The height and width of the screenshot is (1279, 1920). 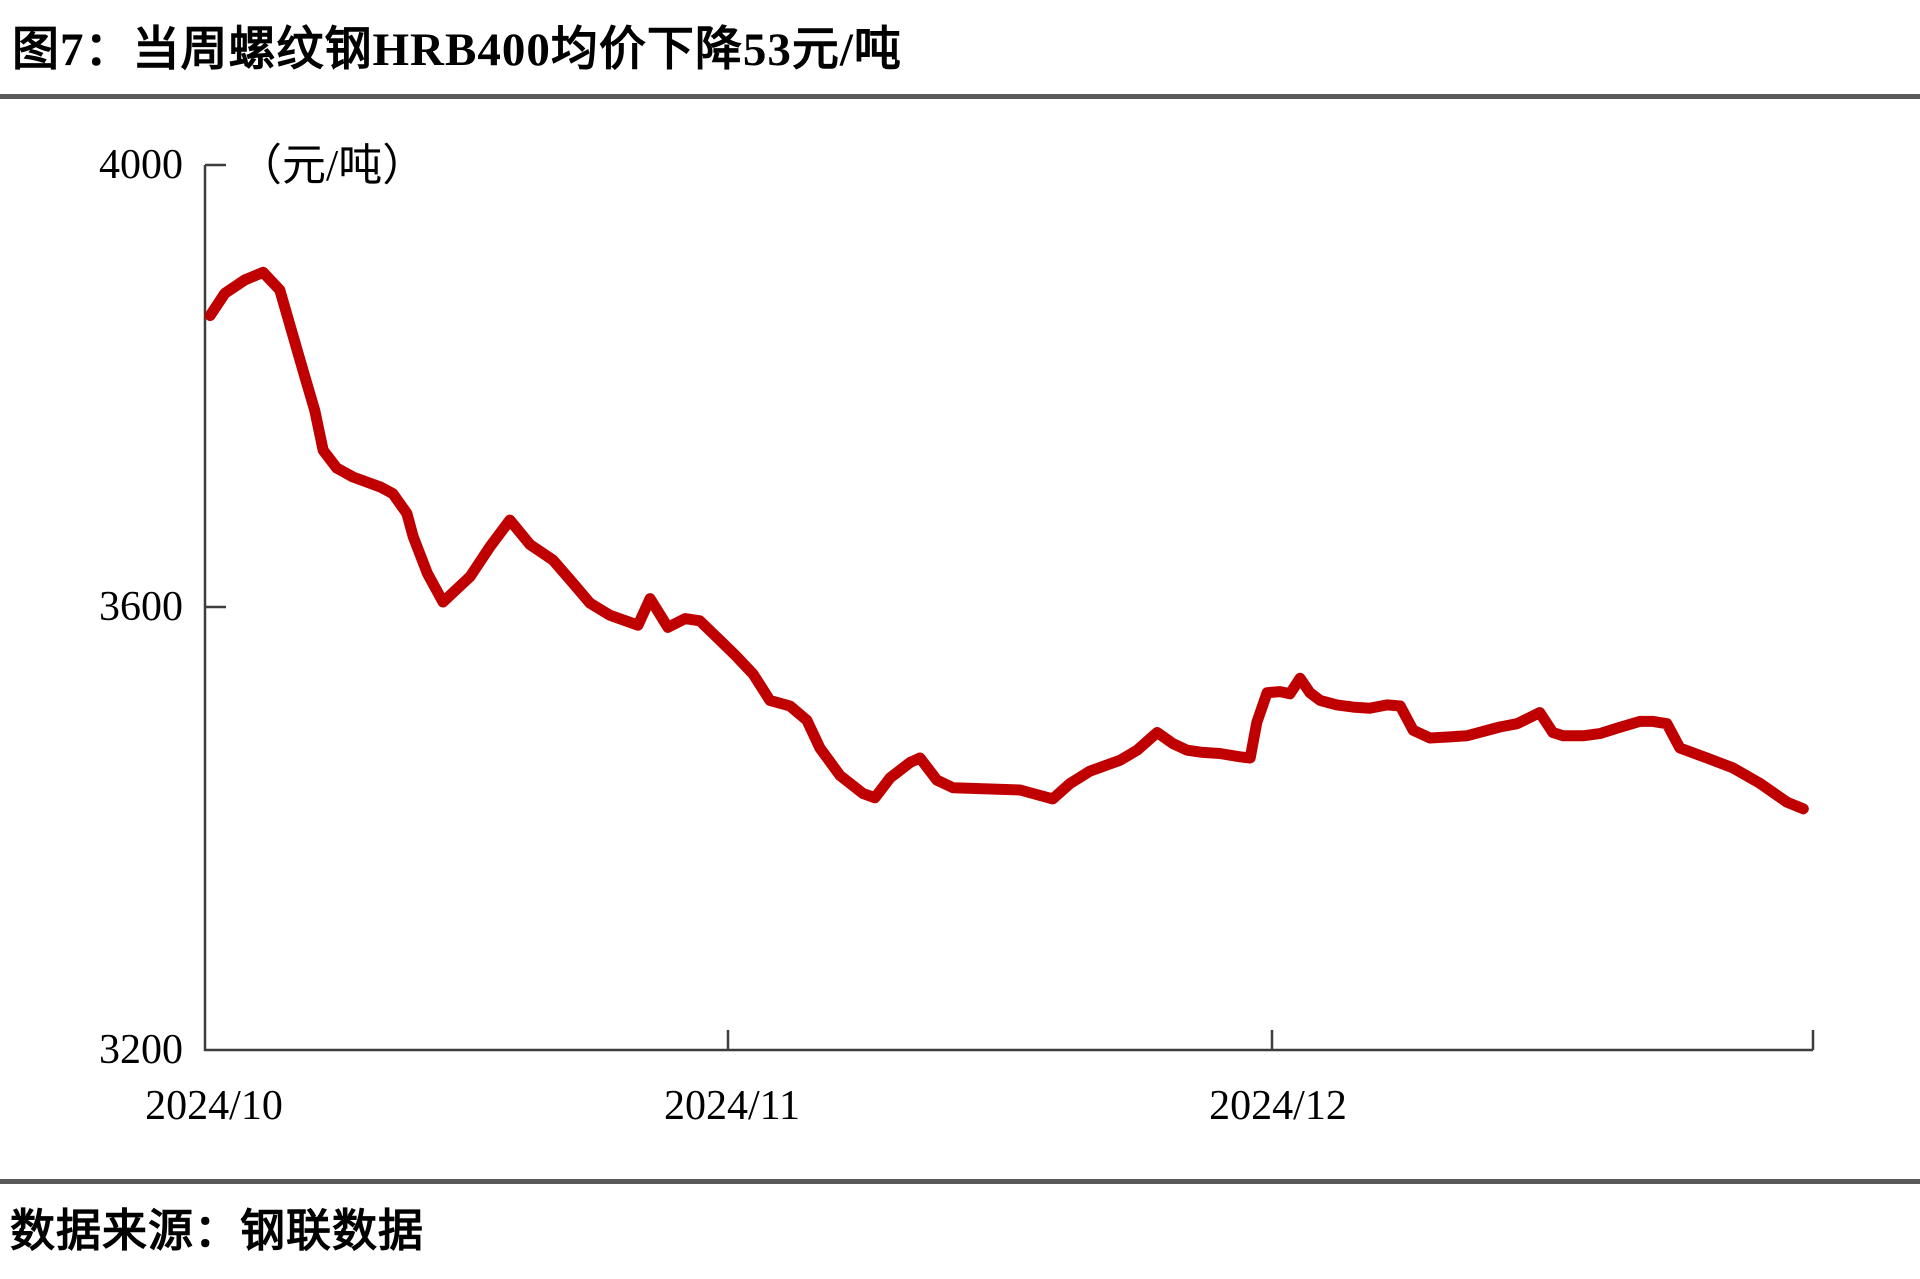 What do you see at coordinates (332, 165) in the screenshot?
I see `y-axis-unit-label: （元/吨）` at bounding box center [332, 165].